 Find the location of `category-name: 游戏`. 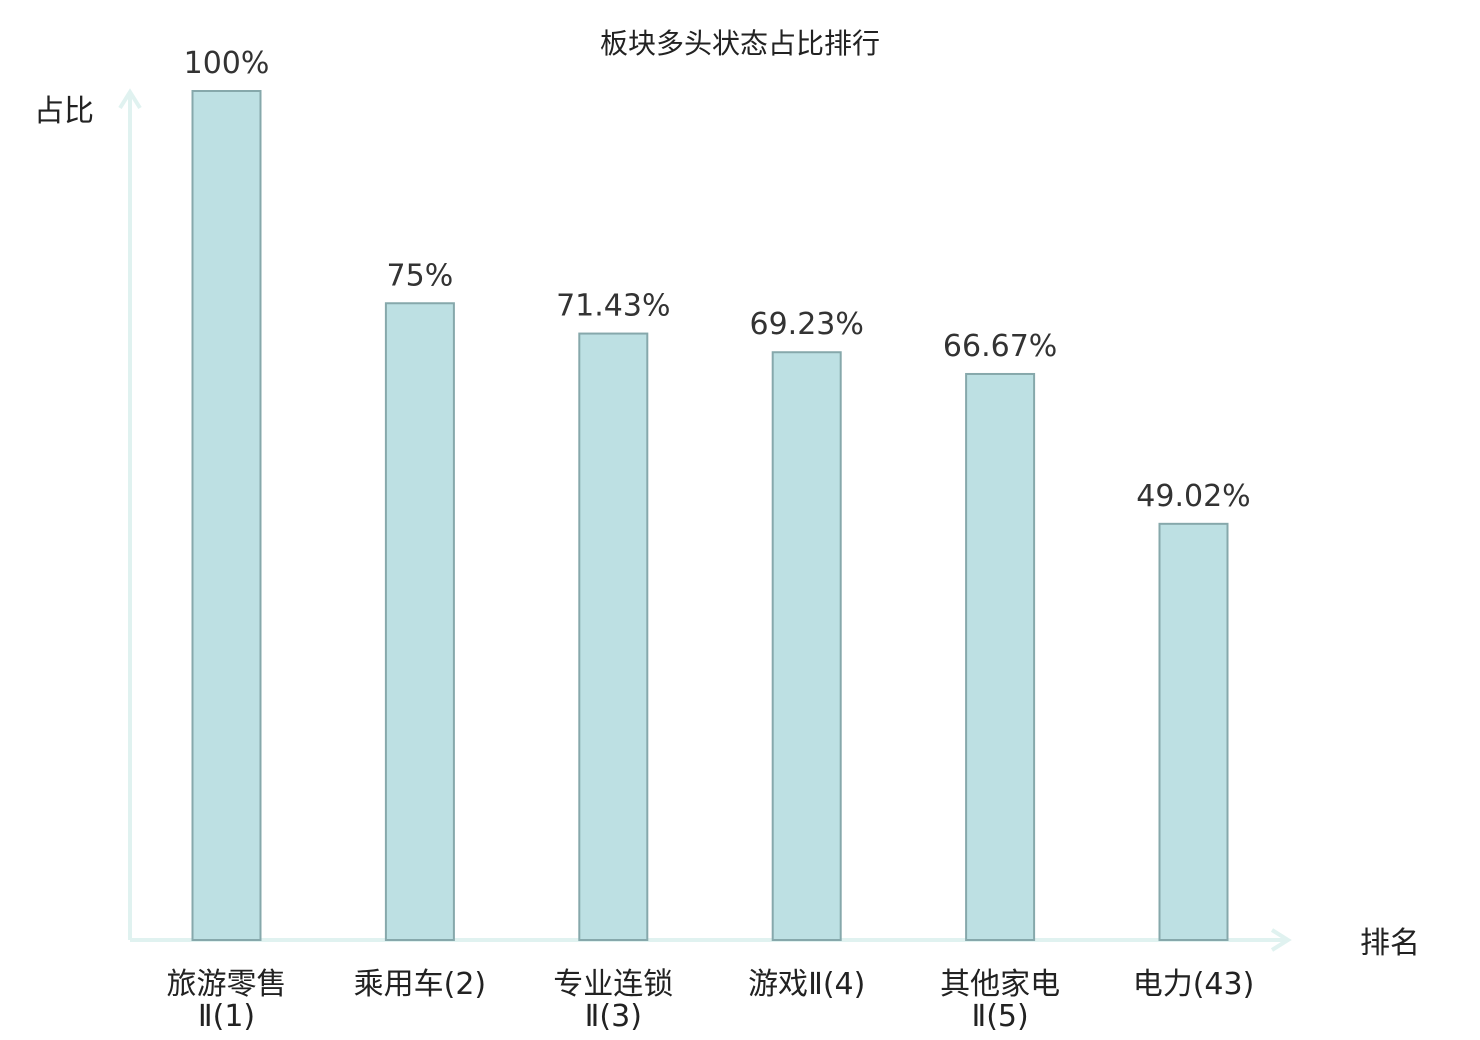

category-name: 游戏 is located at coordinates (778, 984).